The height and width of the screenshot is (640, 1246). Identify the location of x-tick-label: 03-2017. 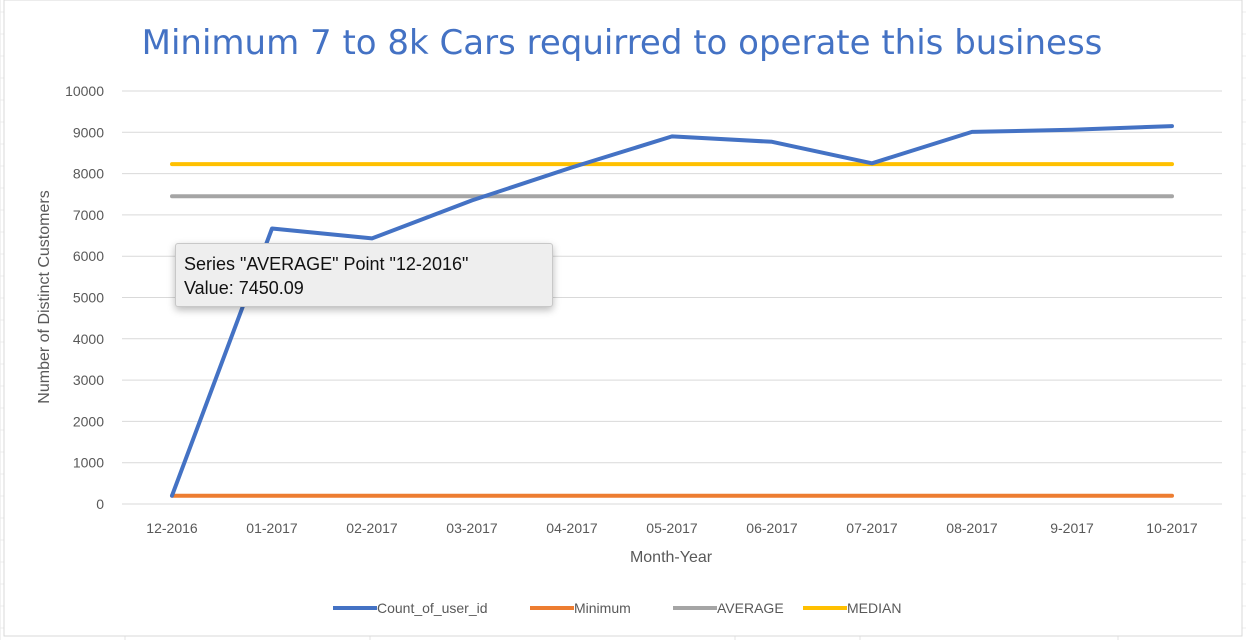
(472, 528).